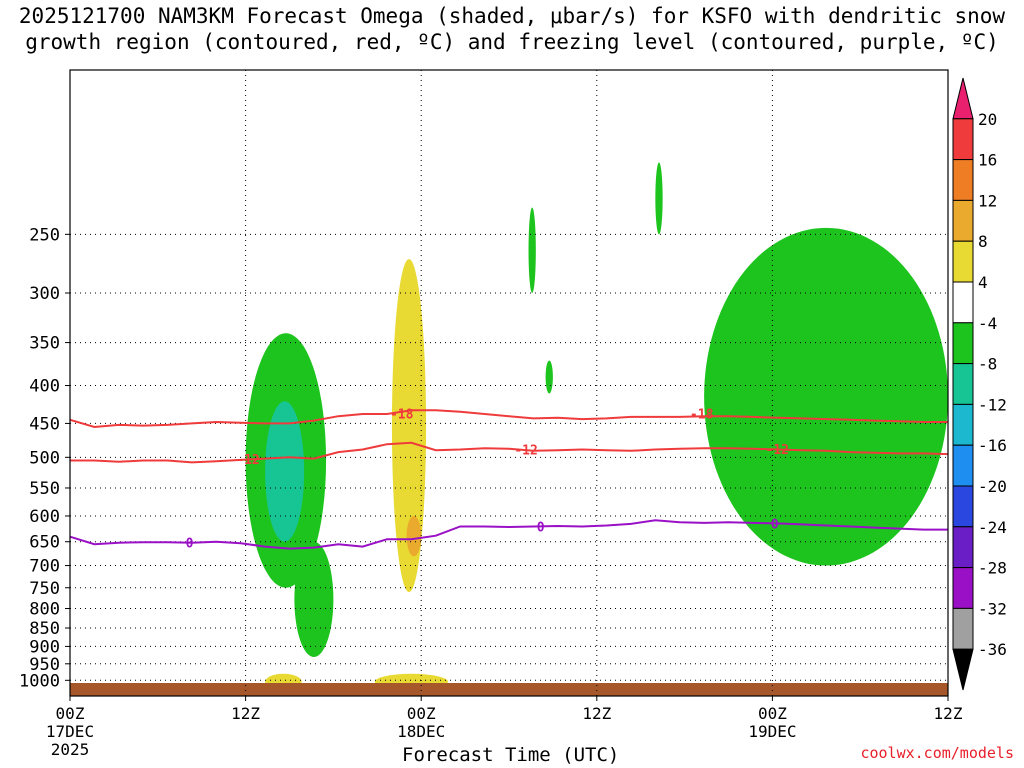 The width and height of the screenshot is (1024, 768). What do you see at coordinates (987, 200) in the screenshot?
I see `colorbar-label: 12` at bounding box center [987, 200].